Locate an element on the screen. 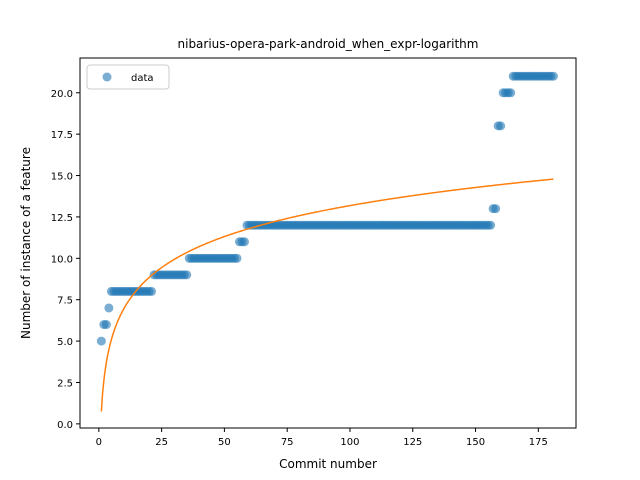 This screenshot has height=480, width=640. x-tick-label: 75 is located at coordinates (287, 442).